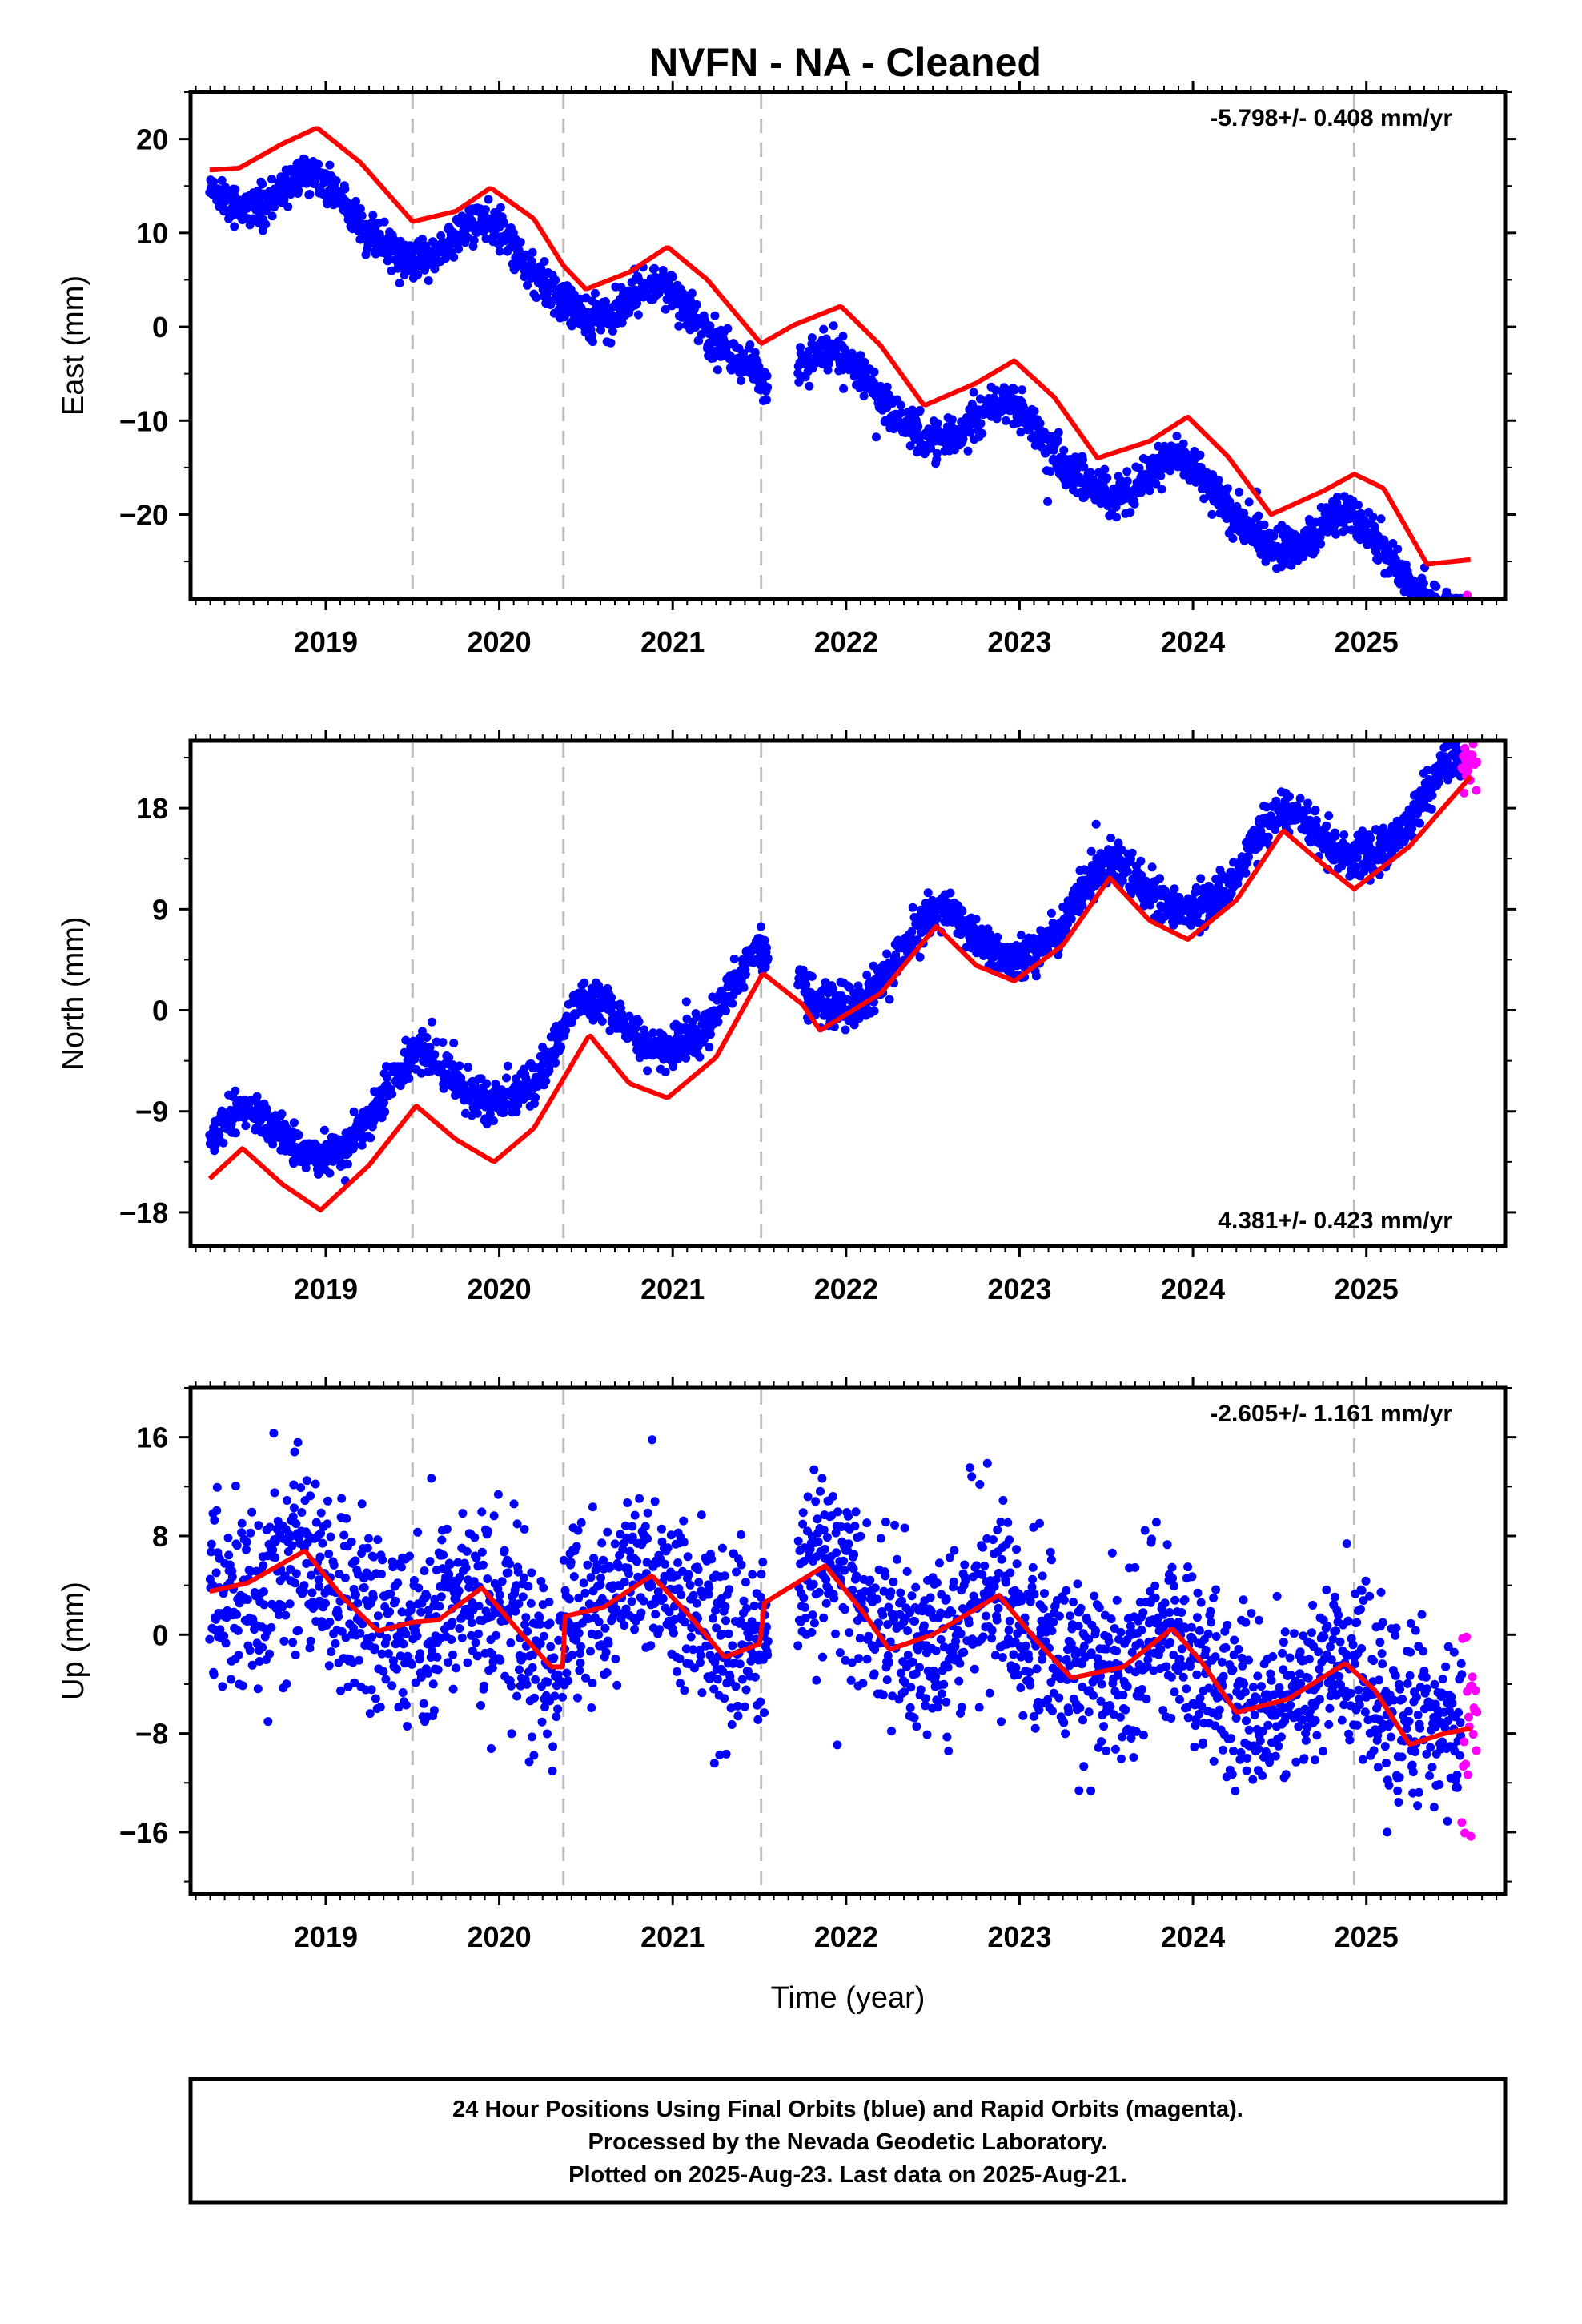  Describe the element at coordinates (1019, 1289) in the screenshot. I see `x-tick-label: 2023` at that location.